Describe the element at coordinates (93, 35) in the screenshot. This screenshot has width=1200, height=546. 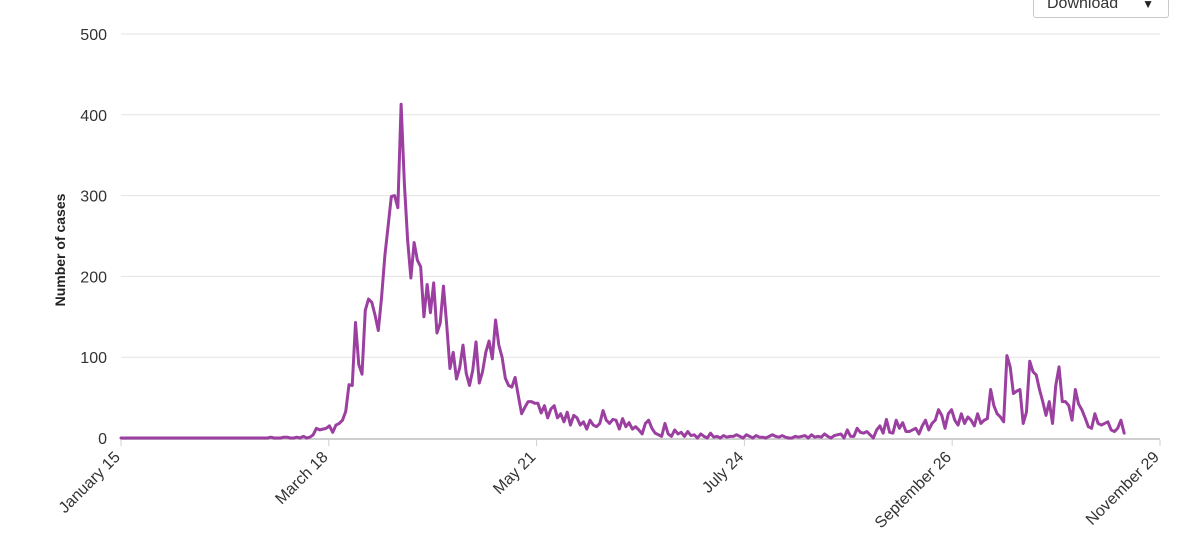
I see `y-tick-label: 500` at that location.